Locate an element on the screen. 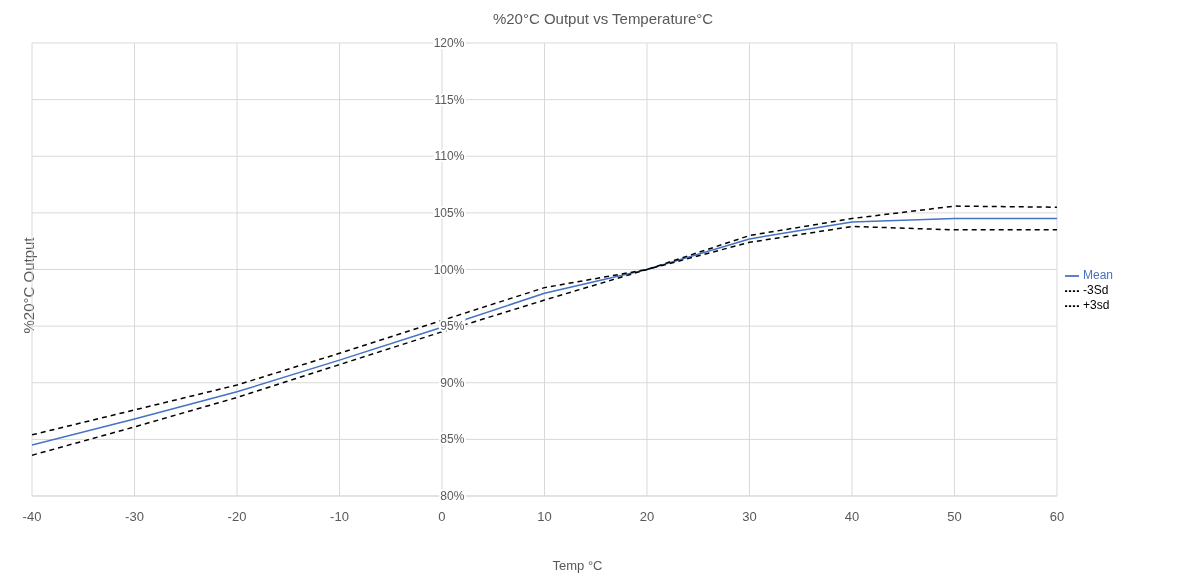 The height and width of the screenshot is (577, 1204). y-tick-label: 100% is located at coordinates (449, 269).